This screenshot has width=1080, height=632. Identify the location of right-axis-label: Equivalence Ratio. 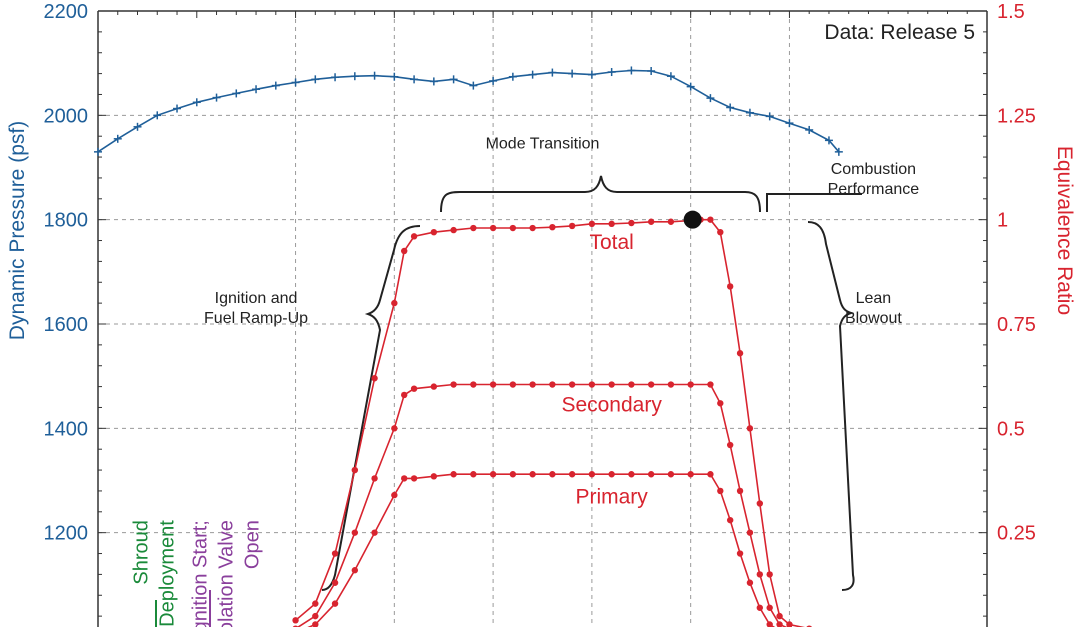
(1064, 230).